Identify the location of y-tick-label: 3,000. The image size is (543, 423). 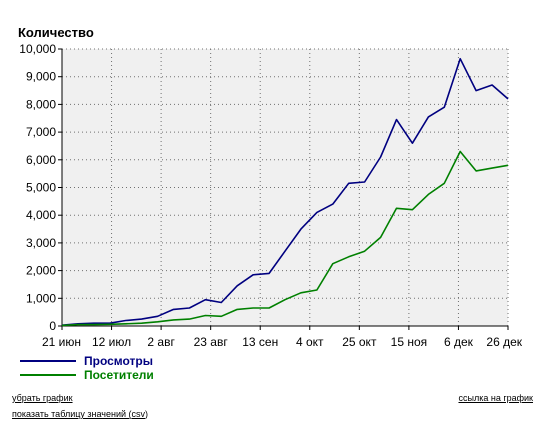
(41, 243).